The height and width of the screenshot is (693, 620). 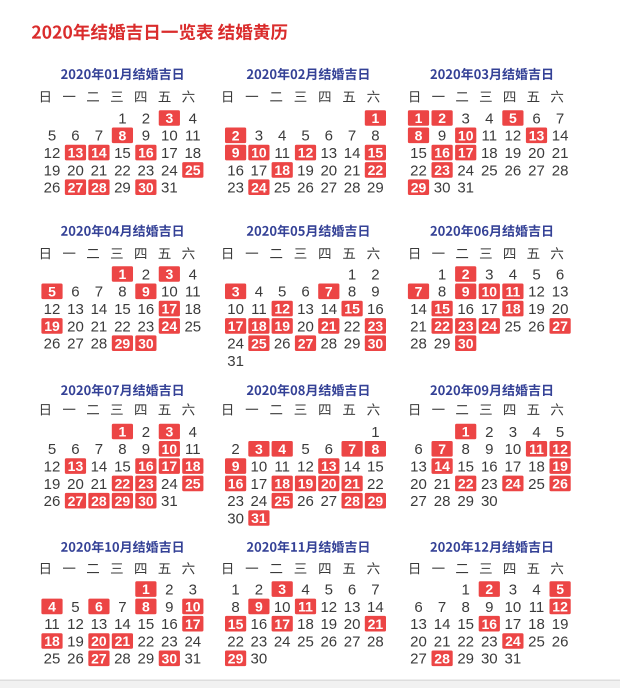 I want to click on svg-text: 7, so click(x=352, y=136).